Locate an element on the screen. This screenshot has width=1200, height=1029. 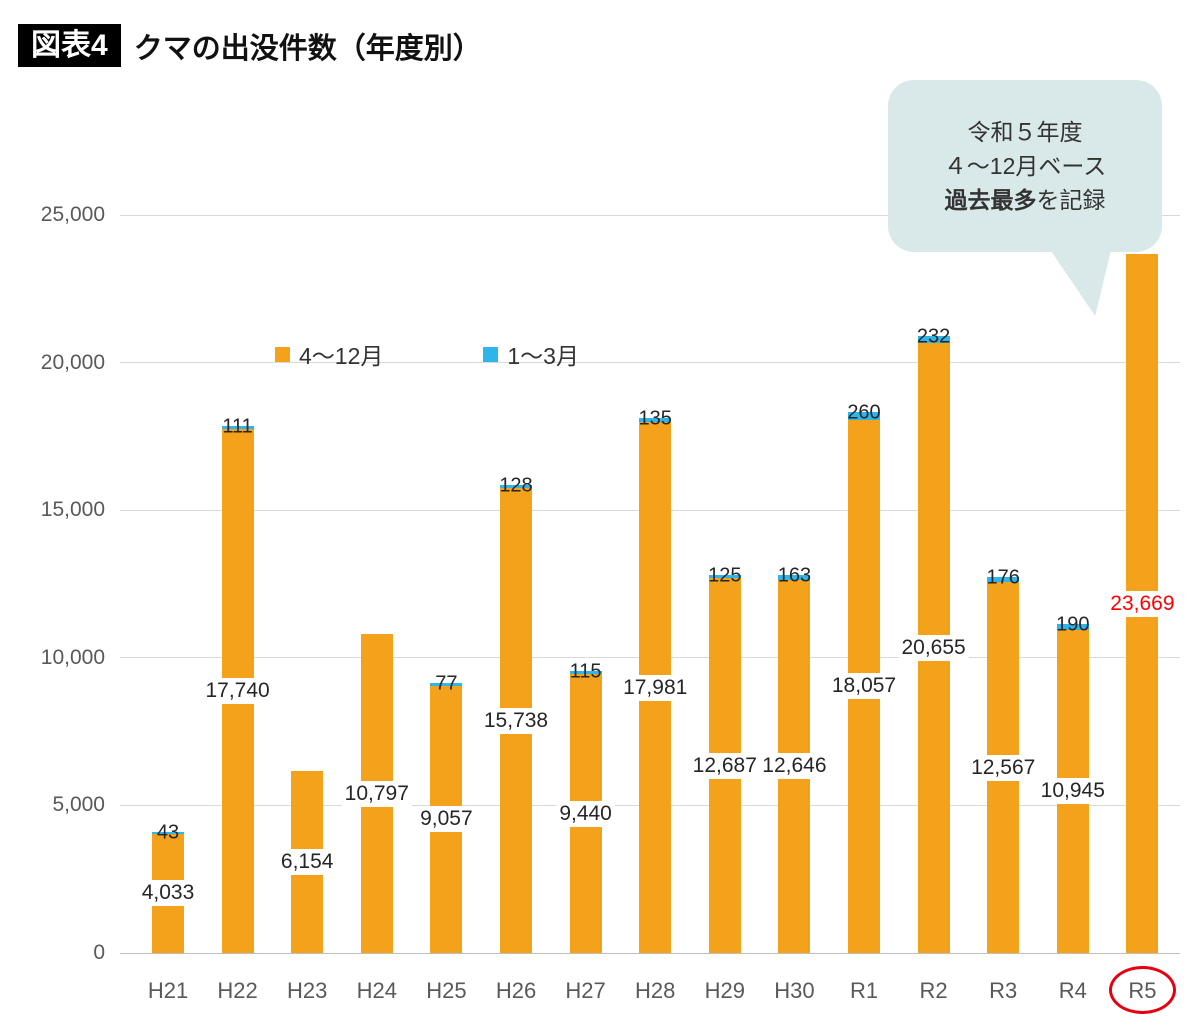
callout-line-3-rest: を記録 is located at coordinates (1071, 200).